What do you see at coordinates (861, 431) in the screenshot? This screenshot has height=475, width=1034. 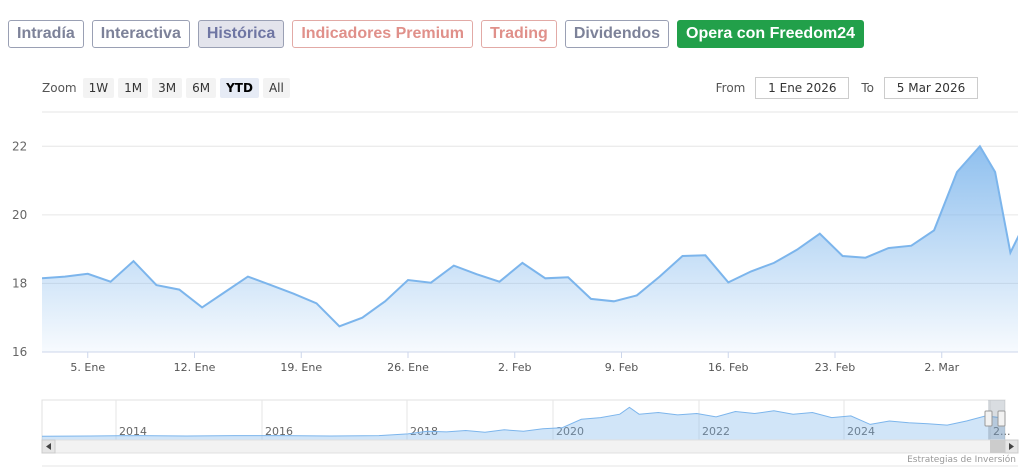 I see `navigator-year-label-5: 2024` at bounding box center [861, 431].